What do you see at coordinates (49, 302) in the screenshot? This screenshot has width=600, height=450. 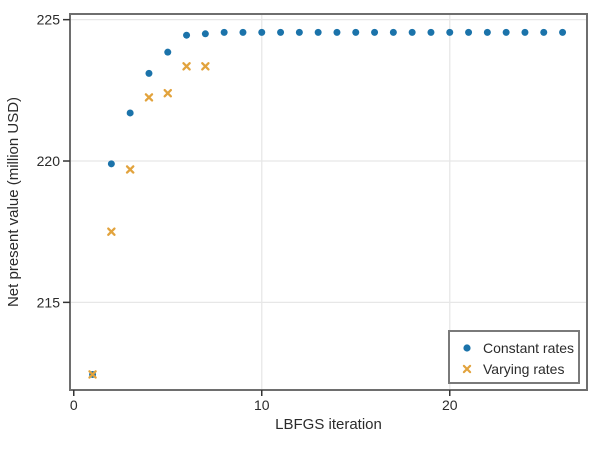 I see `y-tick-label: 215` at bounding box center [49, 302].